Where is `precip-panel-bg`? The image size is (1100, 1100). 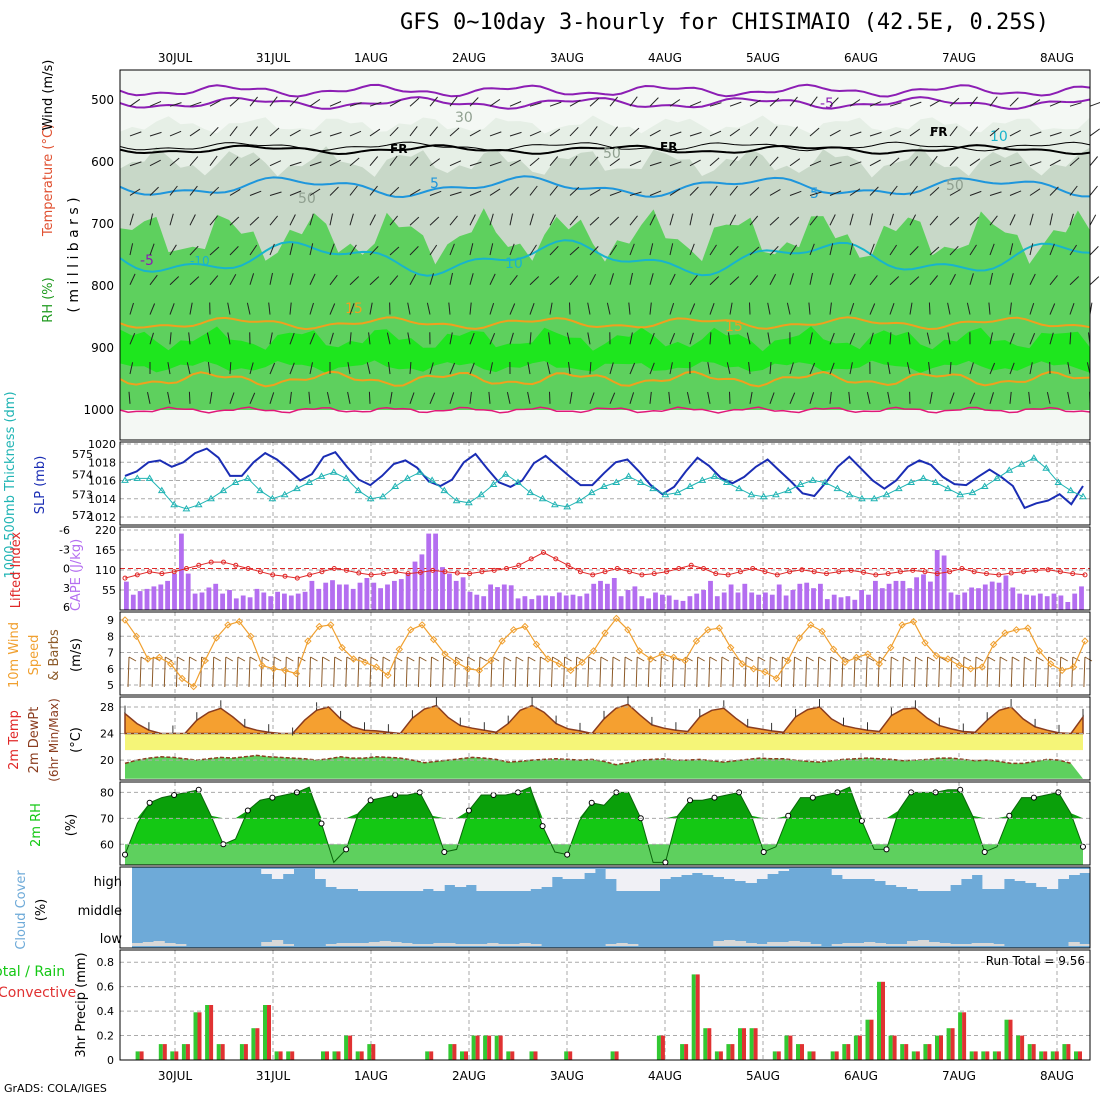
precip-panel-bg is located at coordinates (605, 1005).